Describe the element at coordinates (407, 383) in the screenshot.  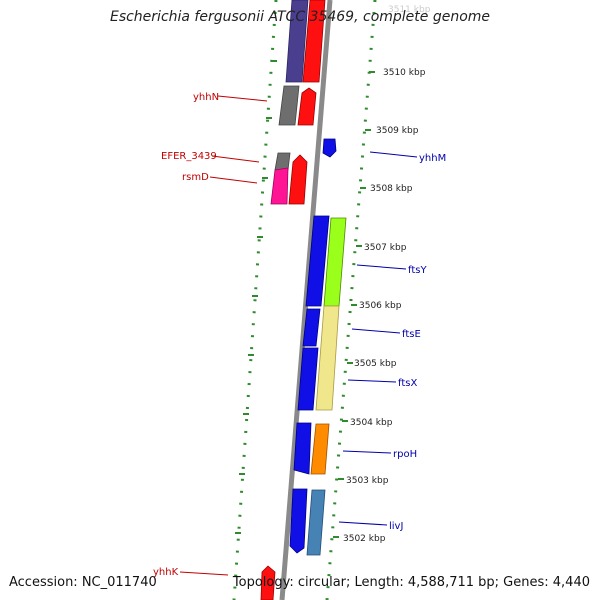
I see `gene-label-ftsX: ftsX` at that location.